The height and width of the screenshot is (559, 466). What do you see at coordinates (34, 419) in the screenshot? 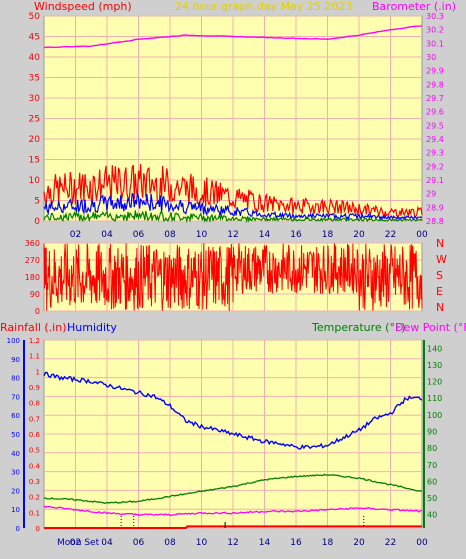
I see `rain-tick-label: 0.7` at bounding box center [34, 419].